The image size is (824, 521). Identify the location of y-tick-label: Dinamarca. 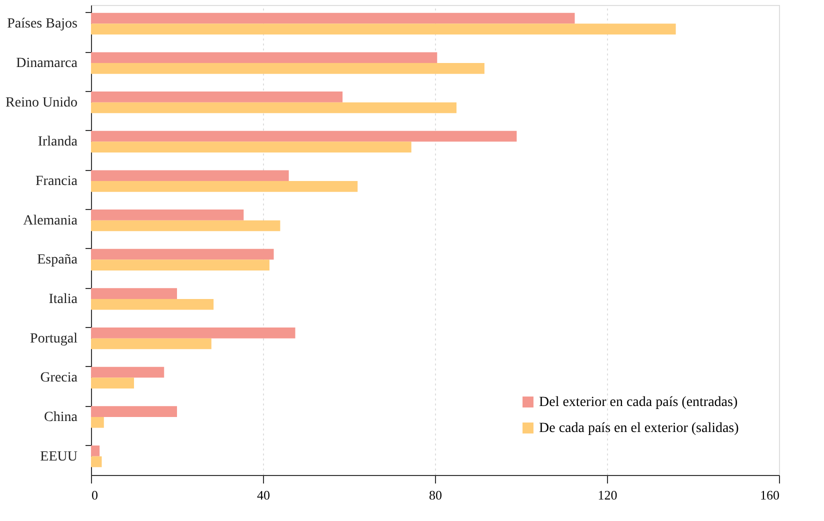
(47, 64).